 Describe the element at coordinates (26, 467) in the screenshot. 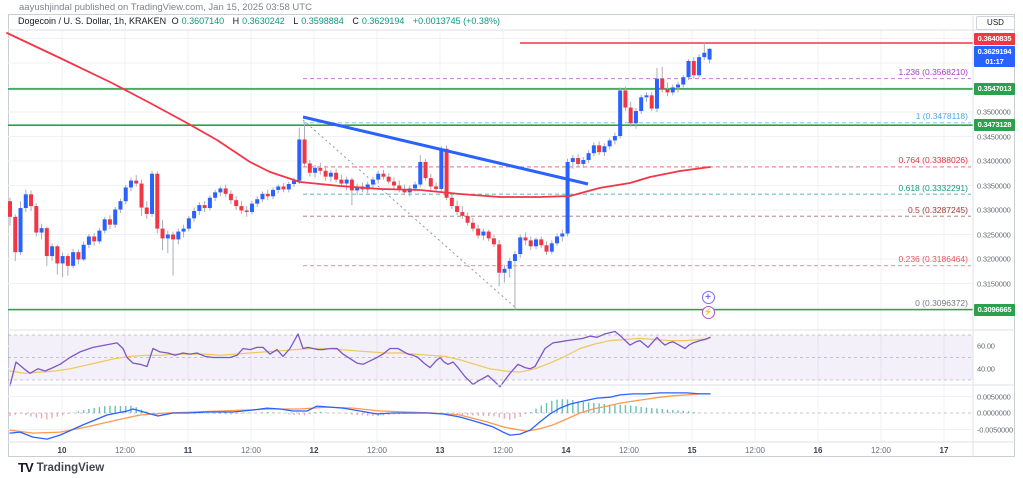

I see `tradingview-logo-icon: TV` at that location.